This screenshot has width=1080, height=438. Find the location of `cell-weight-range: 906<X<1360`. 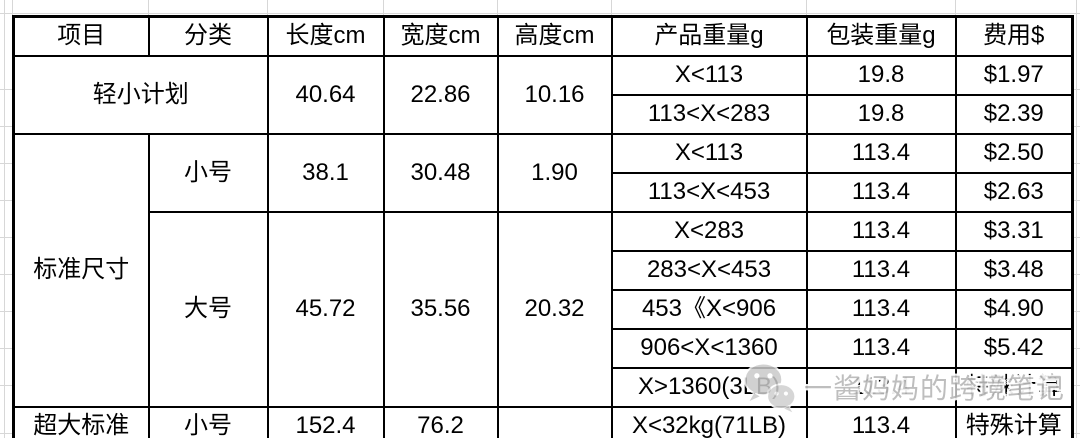

cell-weight-range: 906<X<1360 is located at coordinates (709, 348).